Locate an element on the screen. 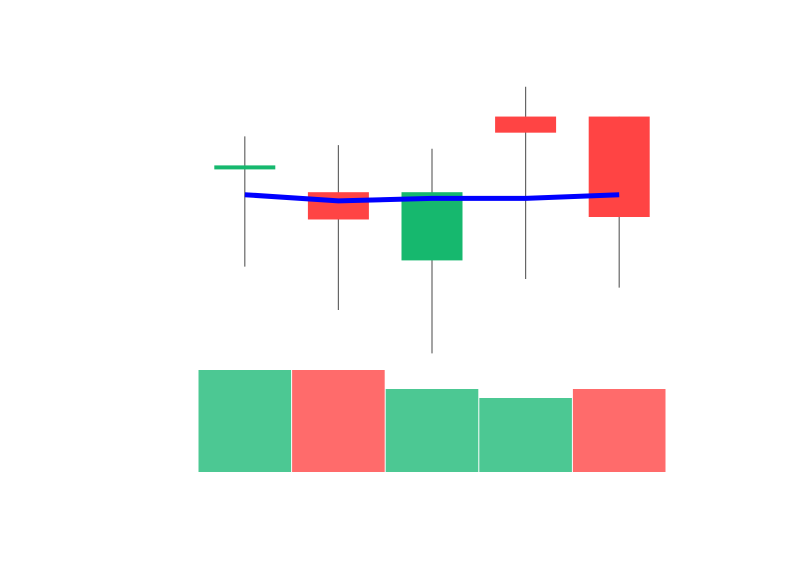 The width and height of the screenshot is (800, 575). volume-panel is located at coordinates (432, 421).